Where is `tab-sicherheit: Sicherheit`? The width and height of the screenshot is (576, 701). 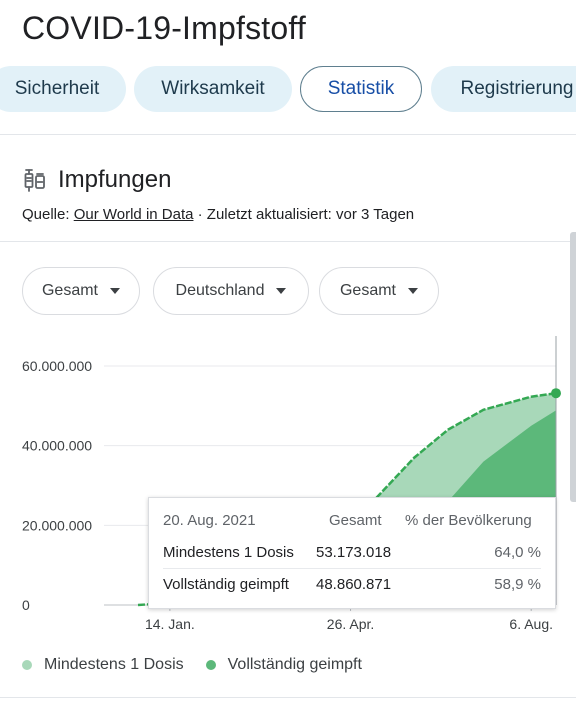
tab-sicherheit: Sicherheit is located at coordinates (63, 89).